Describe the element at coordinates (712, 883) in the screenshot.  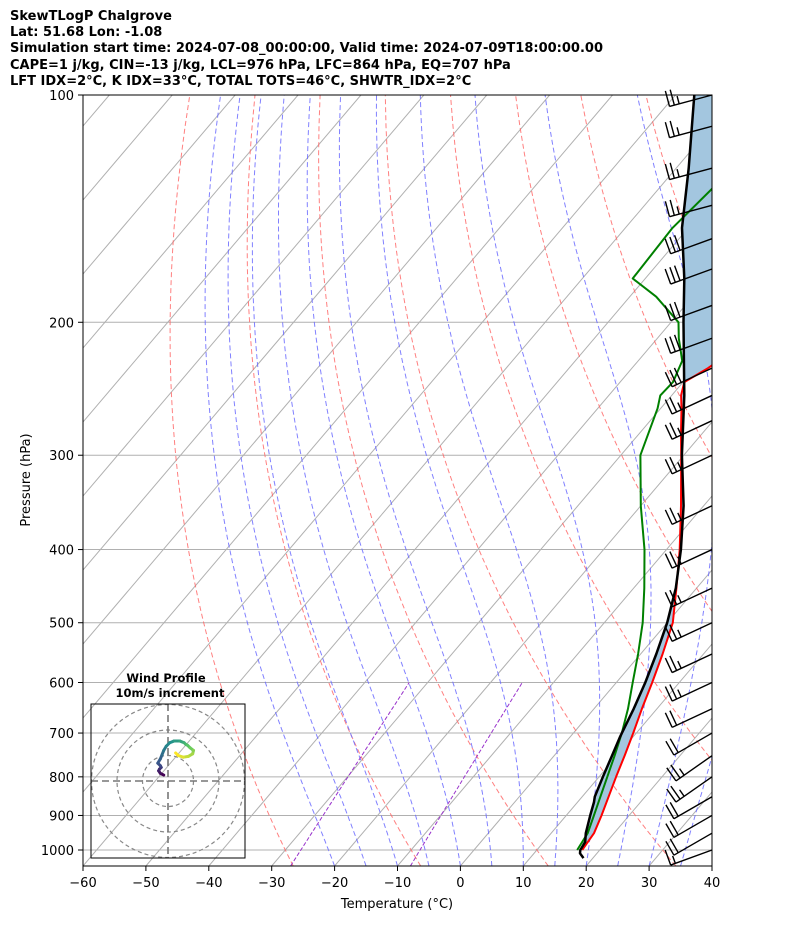
I see `x-tick-label: 40` at that location.